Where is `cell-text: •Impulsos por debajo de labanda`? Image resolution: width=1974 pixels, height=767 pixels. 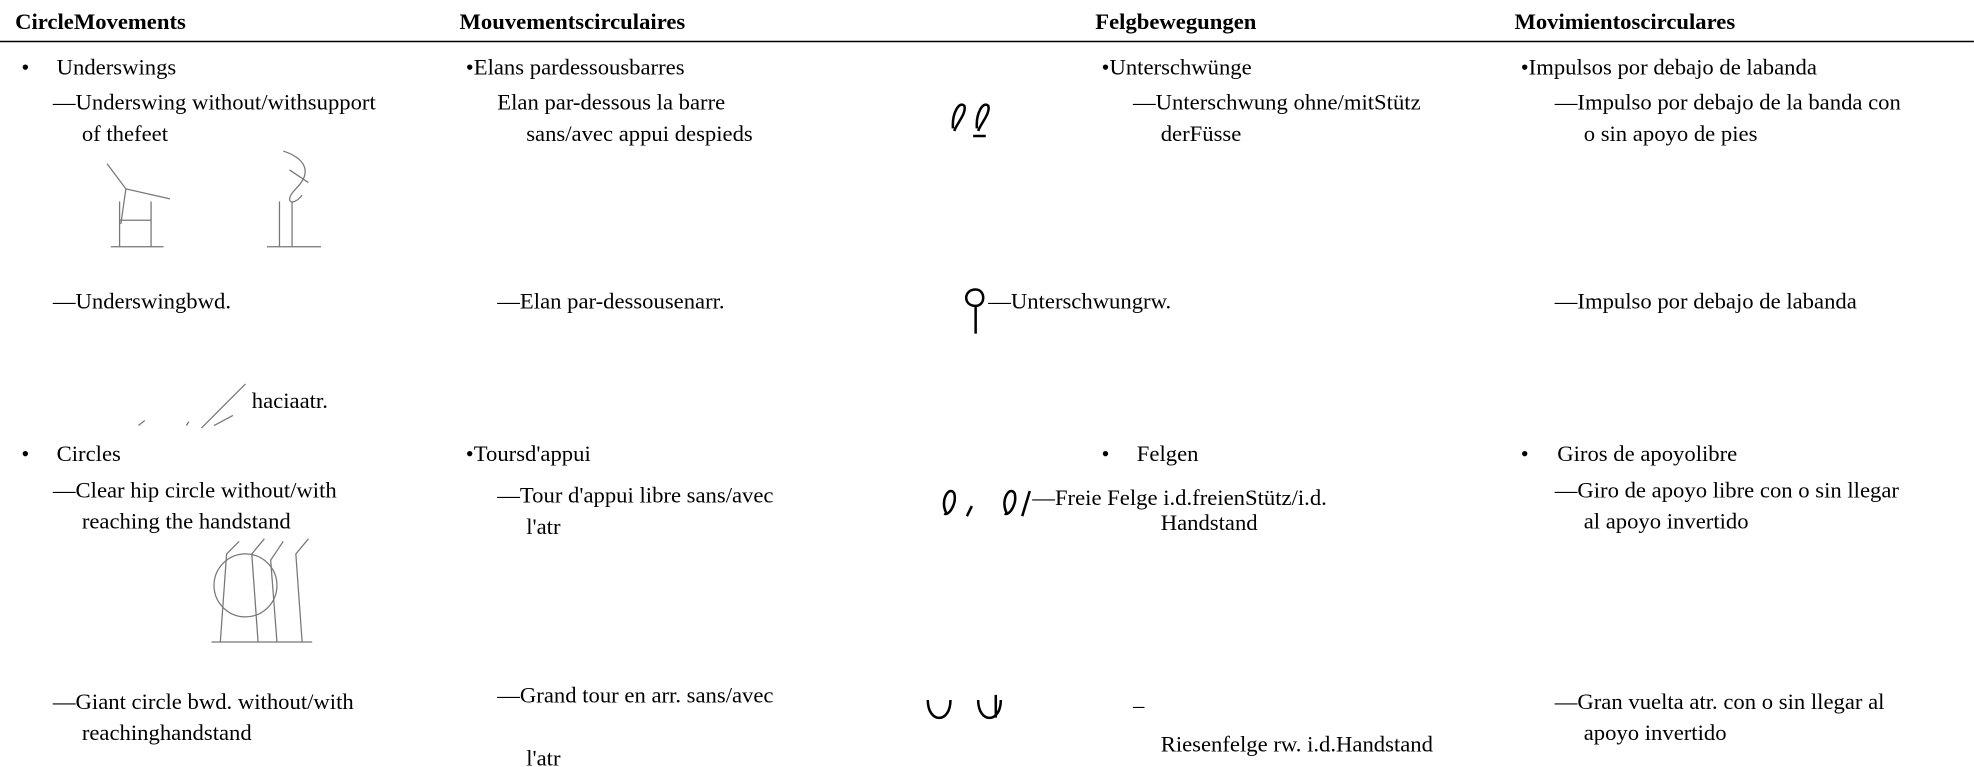 cell-text: •Impulsos por debajo de labanda is located at coordinates (1668, 67).